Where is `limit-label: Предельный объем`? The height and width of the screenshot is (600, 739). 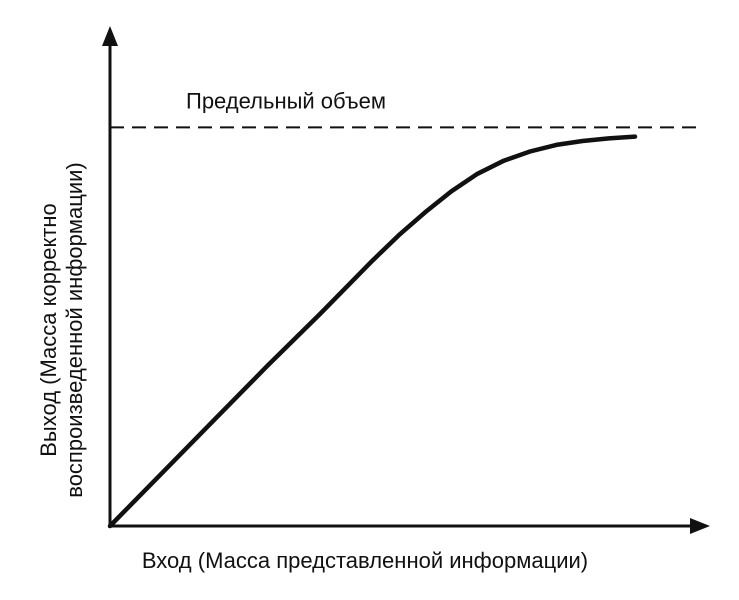 limit-label: Предельный объем is located at coordinates (286, 100).